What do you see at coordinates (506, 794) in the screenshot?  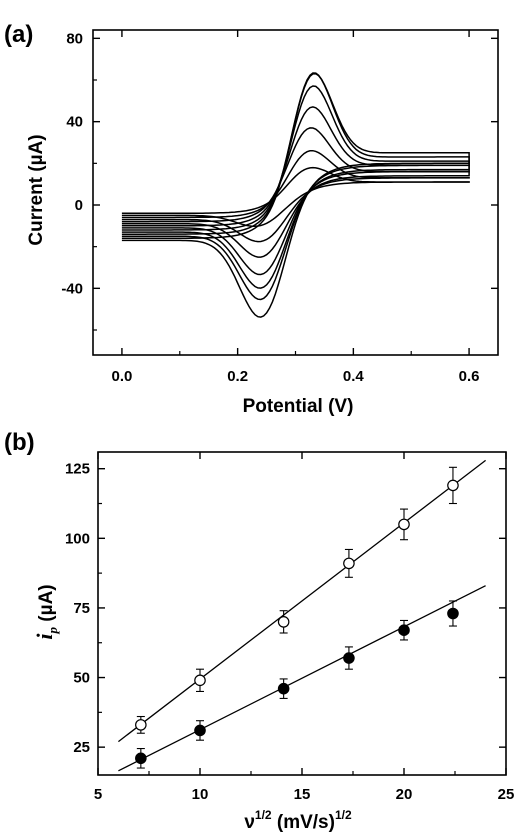 I see `panel-b-x-tick-label: 25` at bounding box center [506, 794].